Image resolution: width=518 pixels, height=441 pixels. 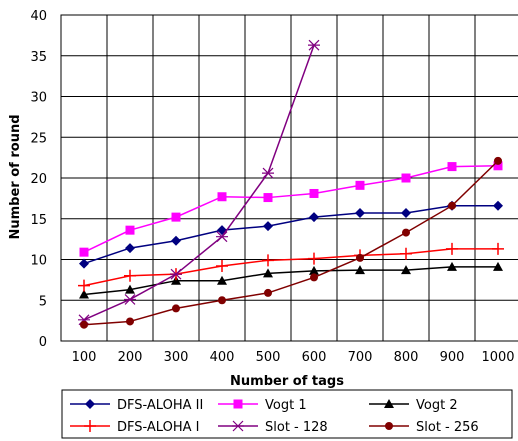 I want to click on legend-item: DFS-ALOHA I, so click(x=134, y=427).